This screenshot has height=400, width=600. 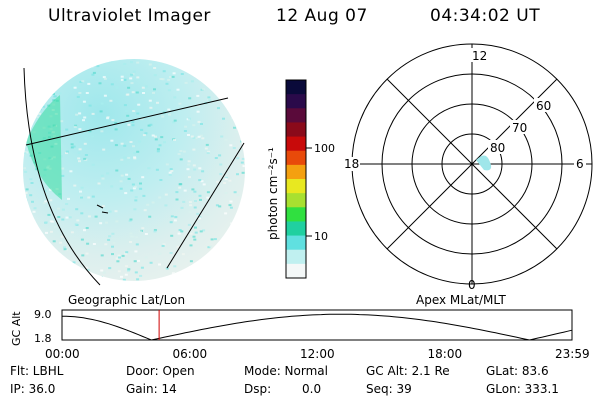 What do you see at coordinates (522, 389) in the screenshot?
I see `info-glon: GLon: 333.1` at bounding box center [522, 389].